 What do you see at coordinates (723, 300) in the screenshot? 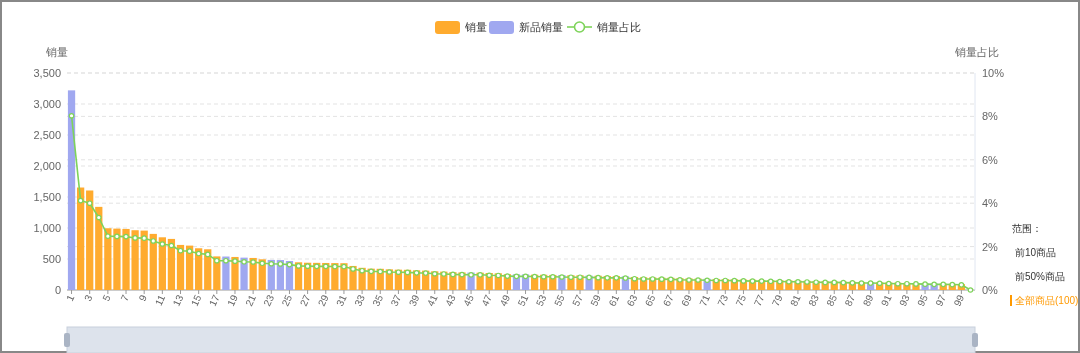
I see `x-tick-label: 73` at bounding box center [723, 300].